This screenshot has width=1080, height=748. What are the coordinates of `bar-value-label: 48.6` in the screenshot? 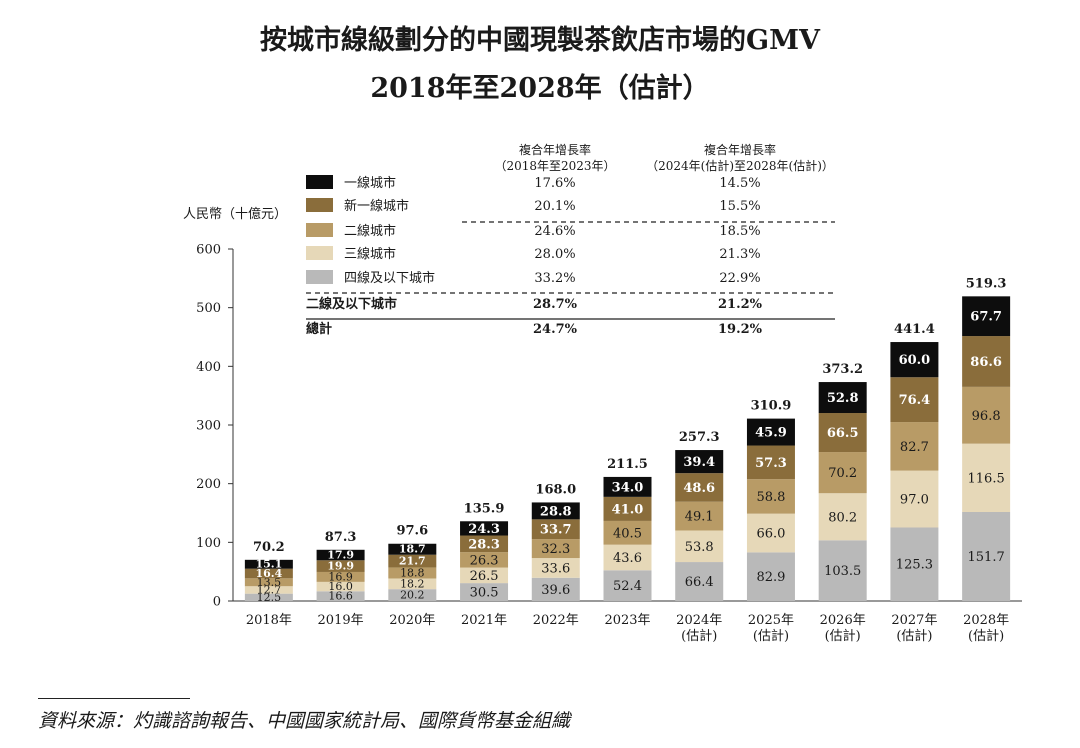 It's located at (699, 488).